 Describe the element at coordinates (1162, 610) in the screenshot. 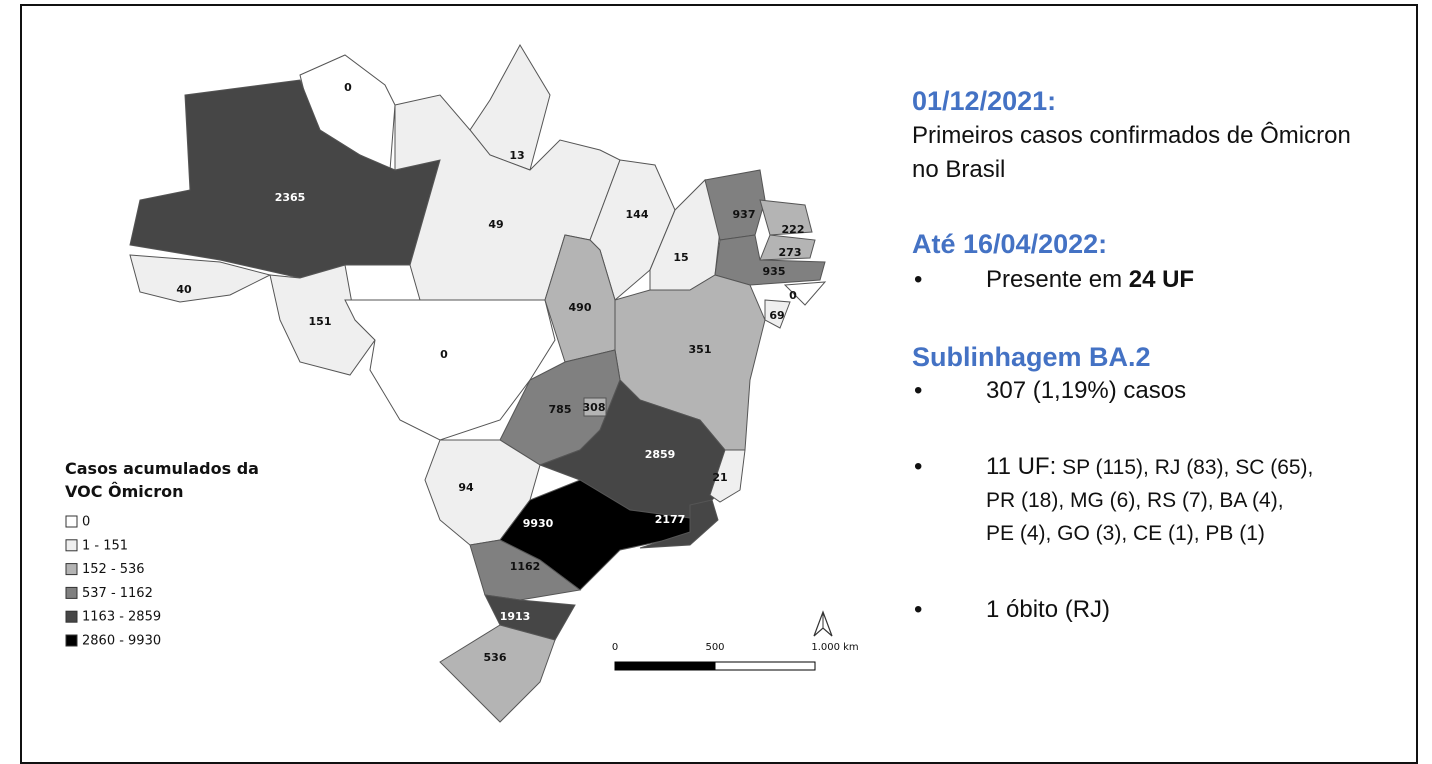

I see `bullet: 1 óbito (RJ)` at that location.